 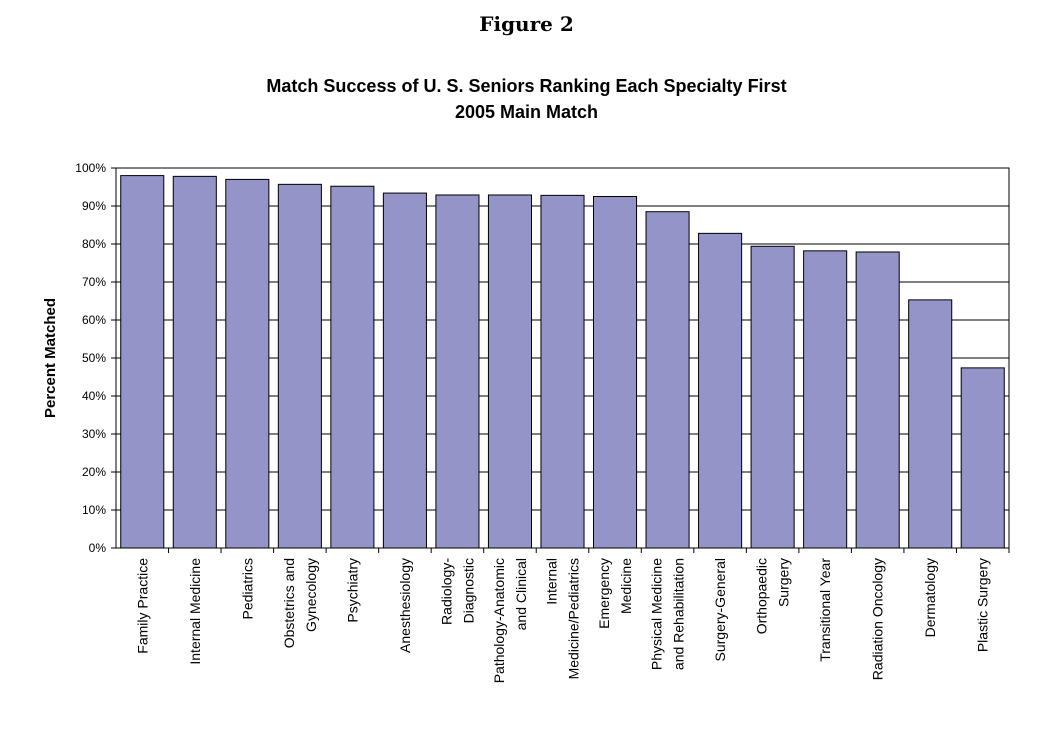 What do you see at coordinates (98, 548) in the screenshot?
I see `y-tick-label: 0%` at bounding box center [98, 548].